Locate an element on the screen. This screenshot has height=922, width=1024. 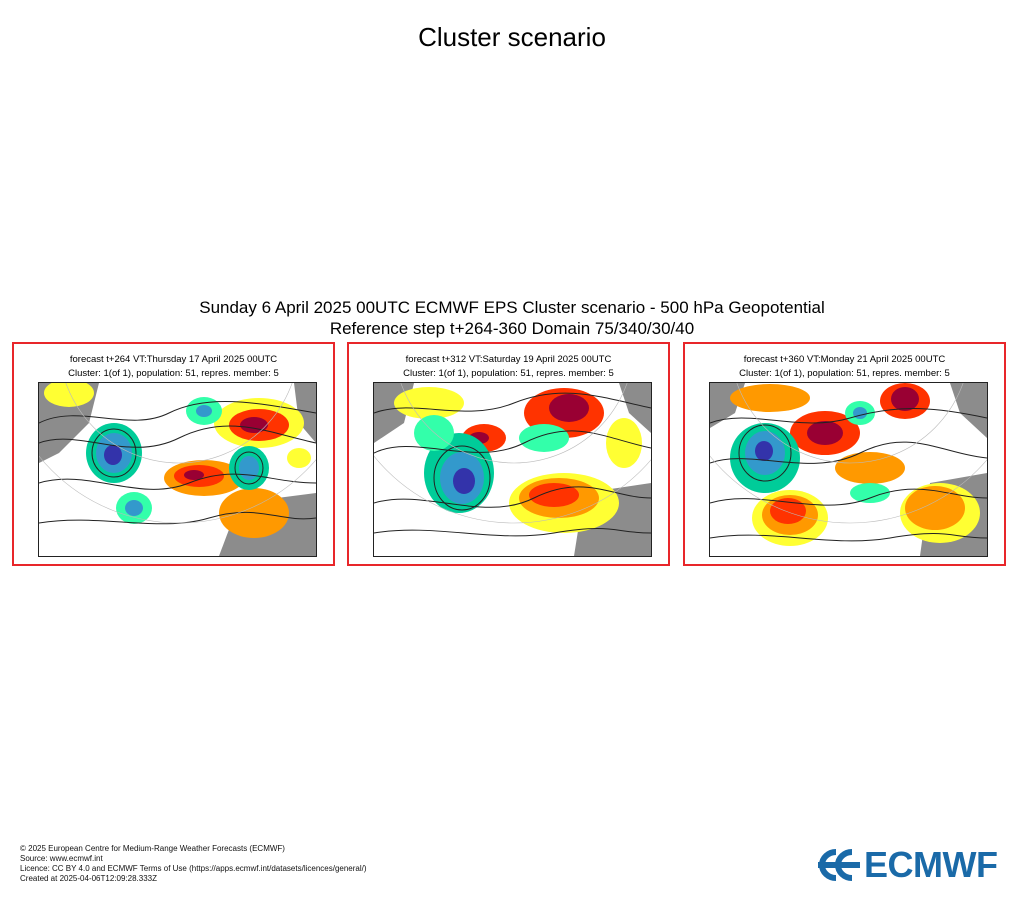
ecmwf-logo: ECMWF is located at coordinates (910, 865).